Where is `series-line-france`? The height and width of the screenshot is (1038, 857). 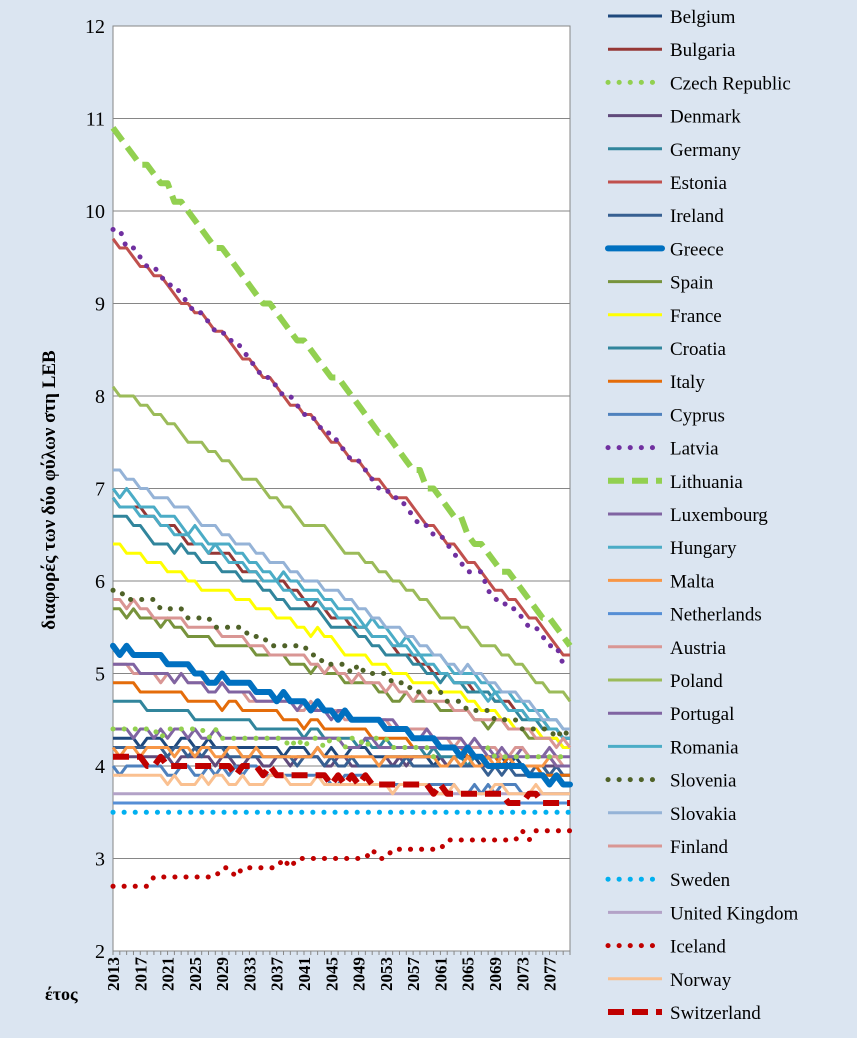 series-line-france is located at coordinates (341, 645).